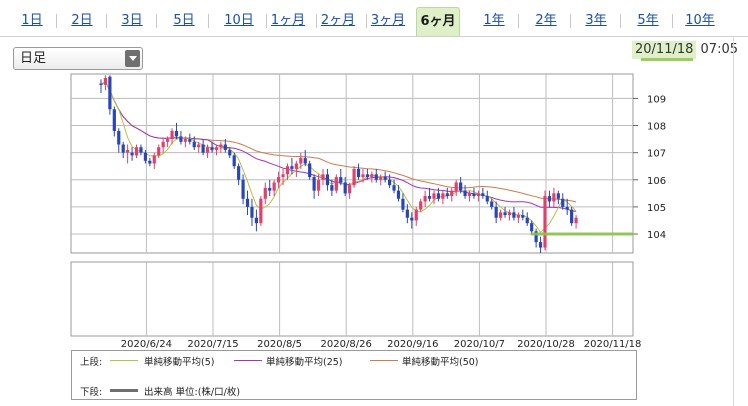 This screenshot has width=748, height=406. I want to click on x-tick-label: 2020/6/24, so click(146, 344).